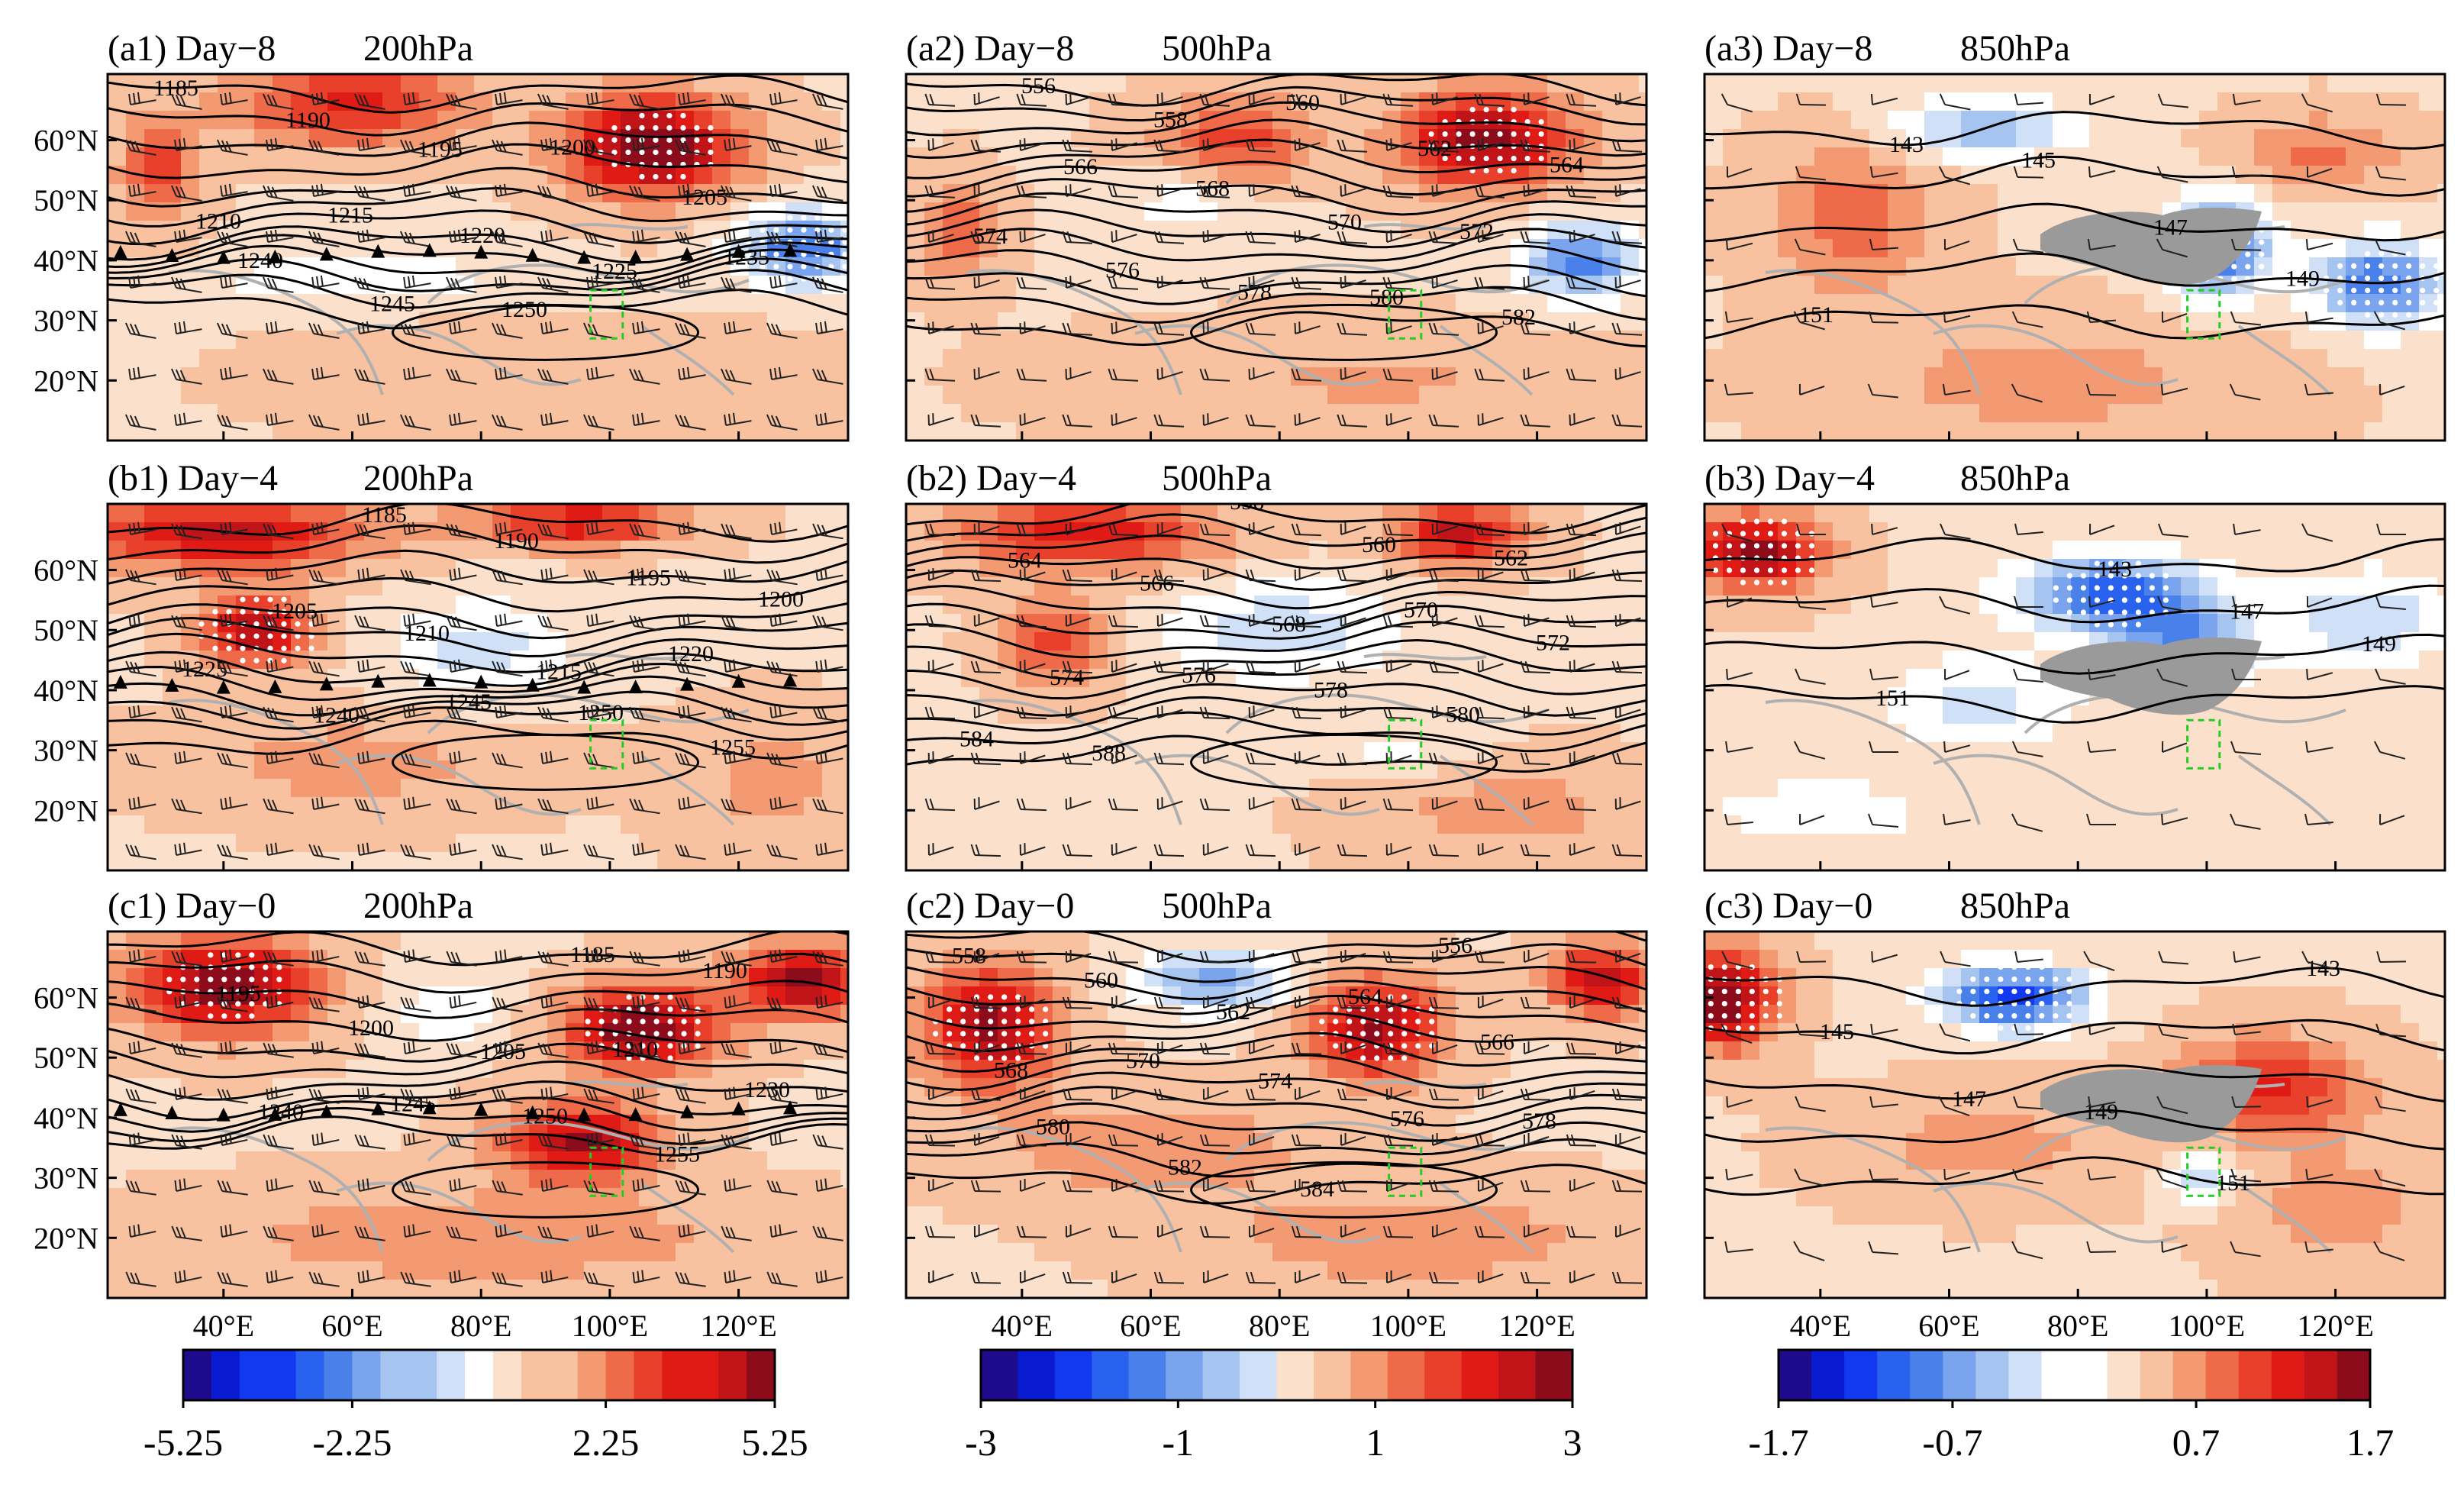  I want to click on contour-label: 566, so click(1080, 166).